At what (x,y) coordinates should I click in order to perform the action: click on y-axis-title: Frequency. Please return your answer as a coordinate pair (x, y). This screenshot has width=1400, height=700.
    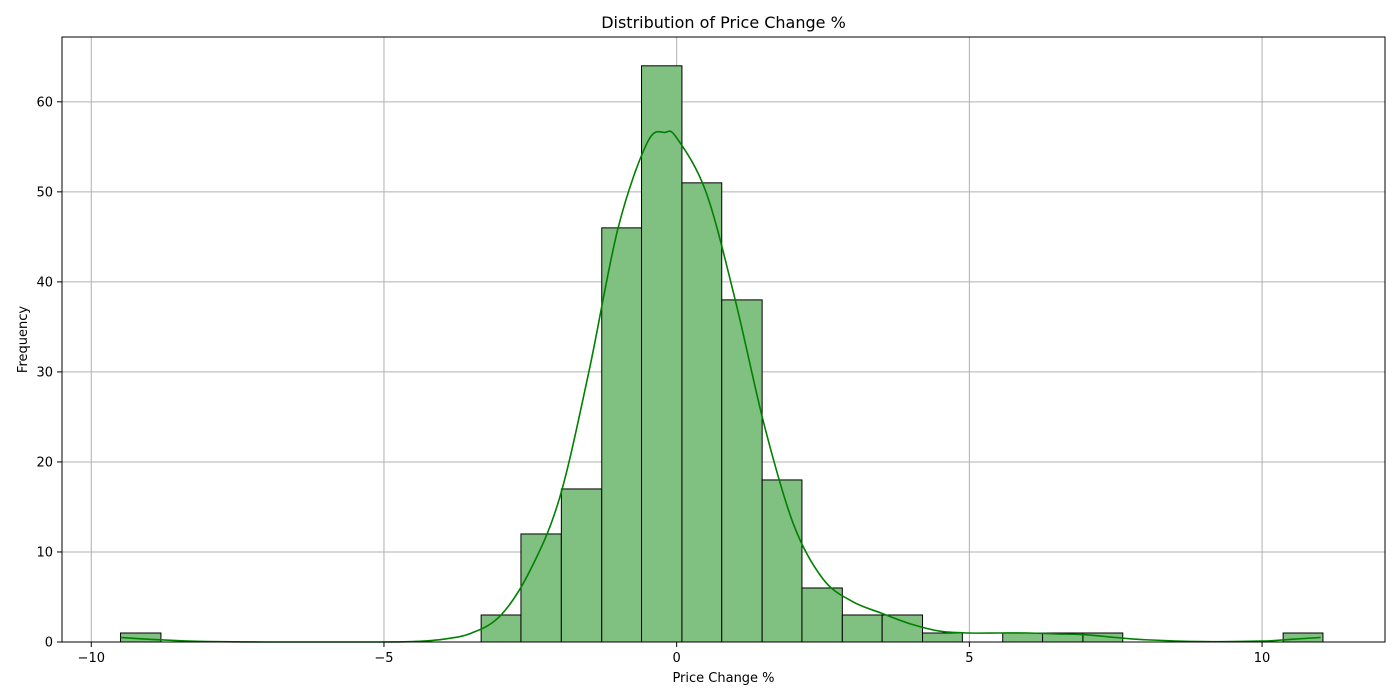
    Looking at the image, I should click on (23, 339).